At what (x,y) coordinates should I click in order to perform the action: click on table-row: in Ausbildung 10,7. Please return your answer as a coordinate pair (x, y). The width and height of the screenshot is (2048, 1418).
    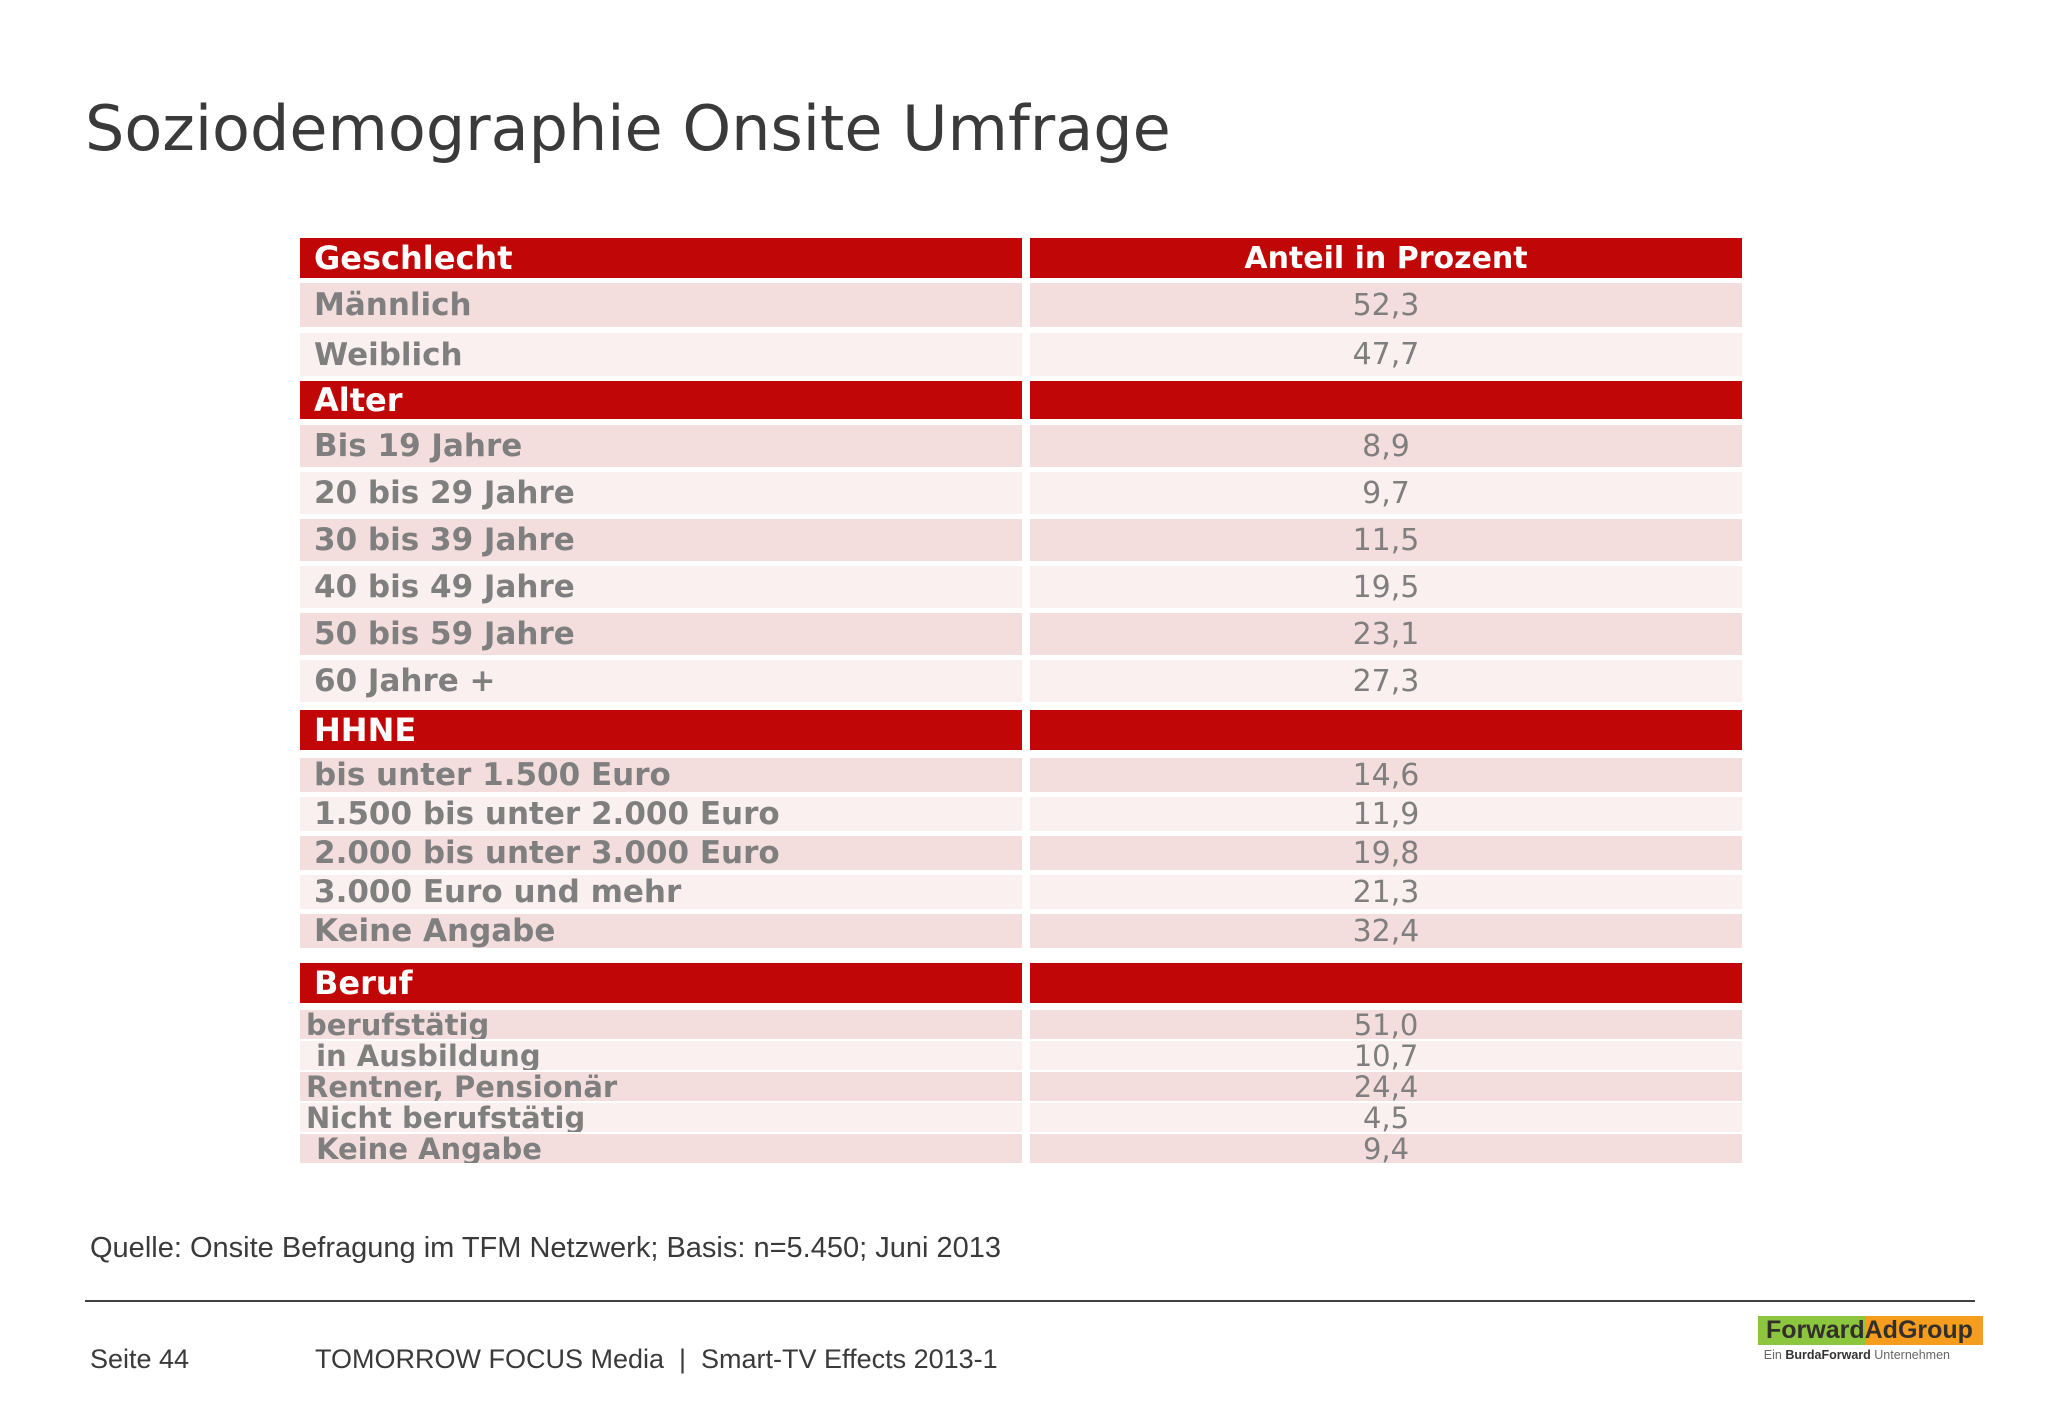
    Looking at the image, I should click on (1021, 1056).